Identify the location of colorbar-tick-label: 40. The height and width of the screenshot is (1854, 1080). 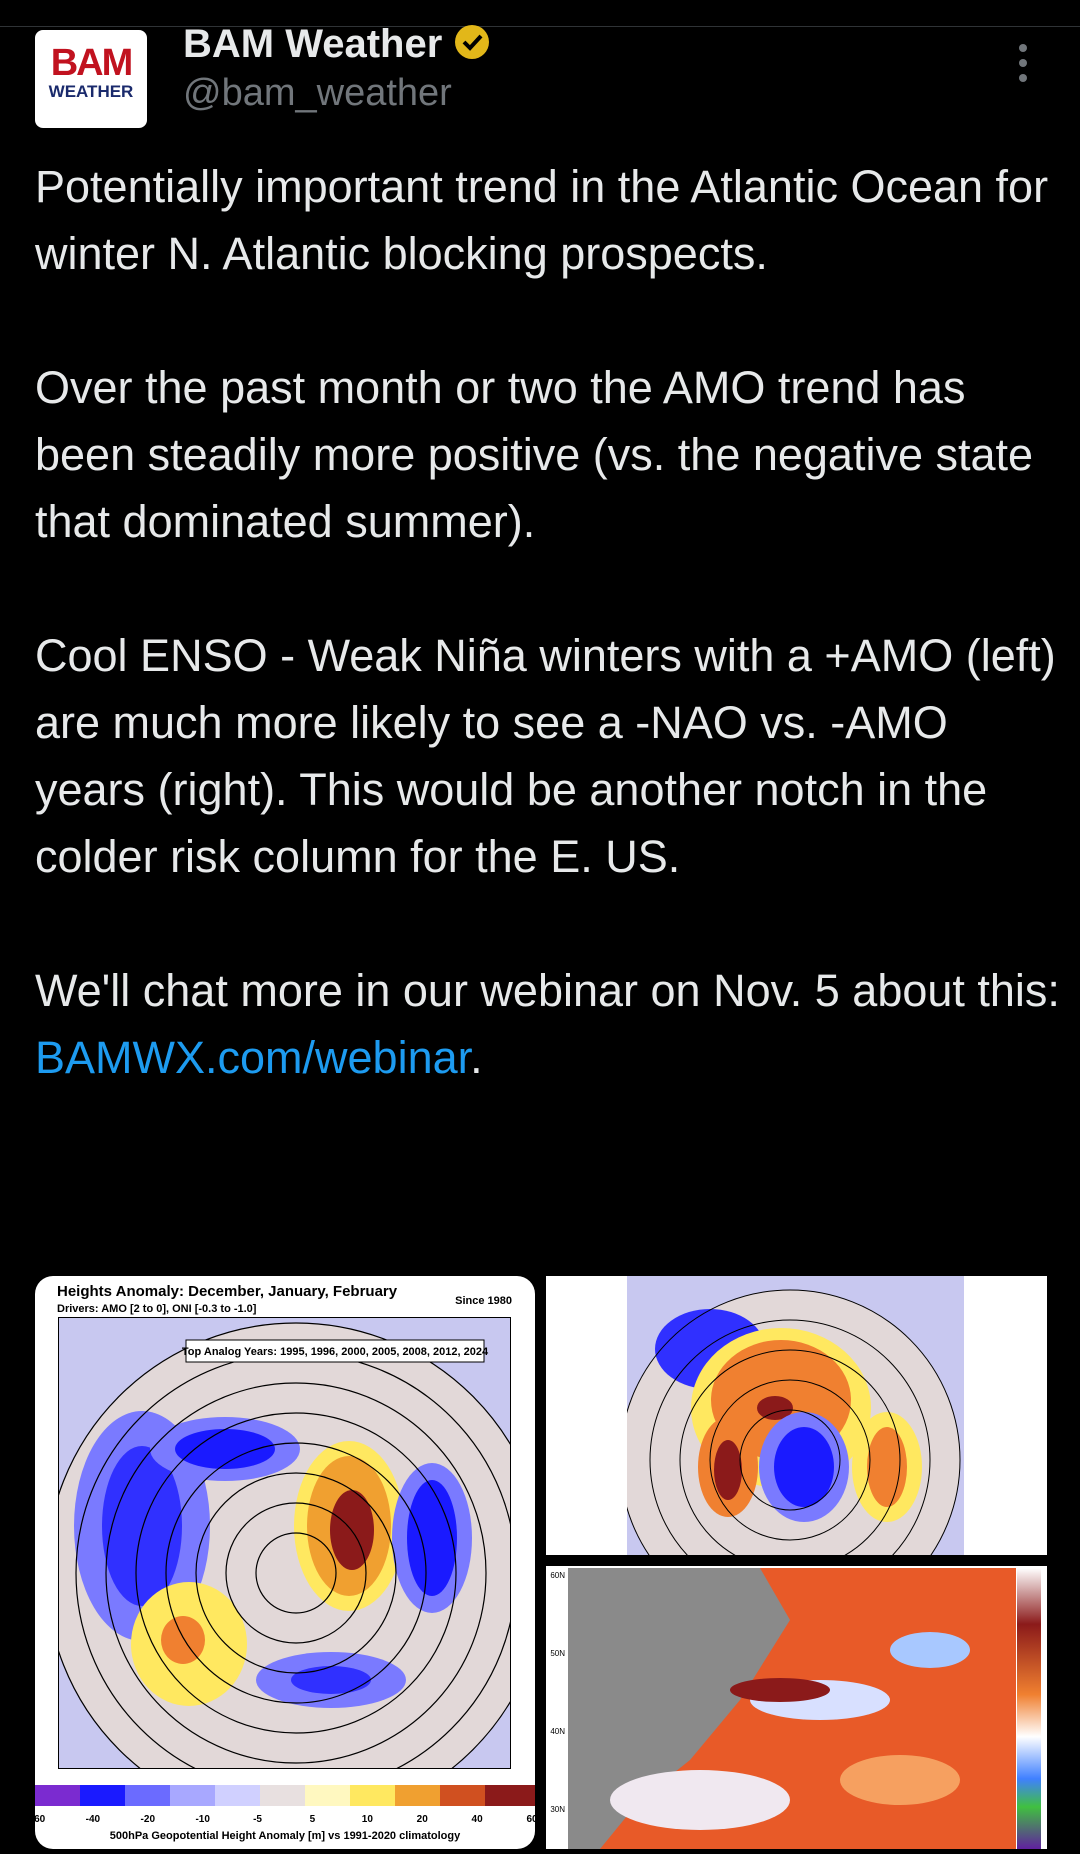
(478, 1819).